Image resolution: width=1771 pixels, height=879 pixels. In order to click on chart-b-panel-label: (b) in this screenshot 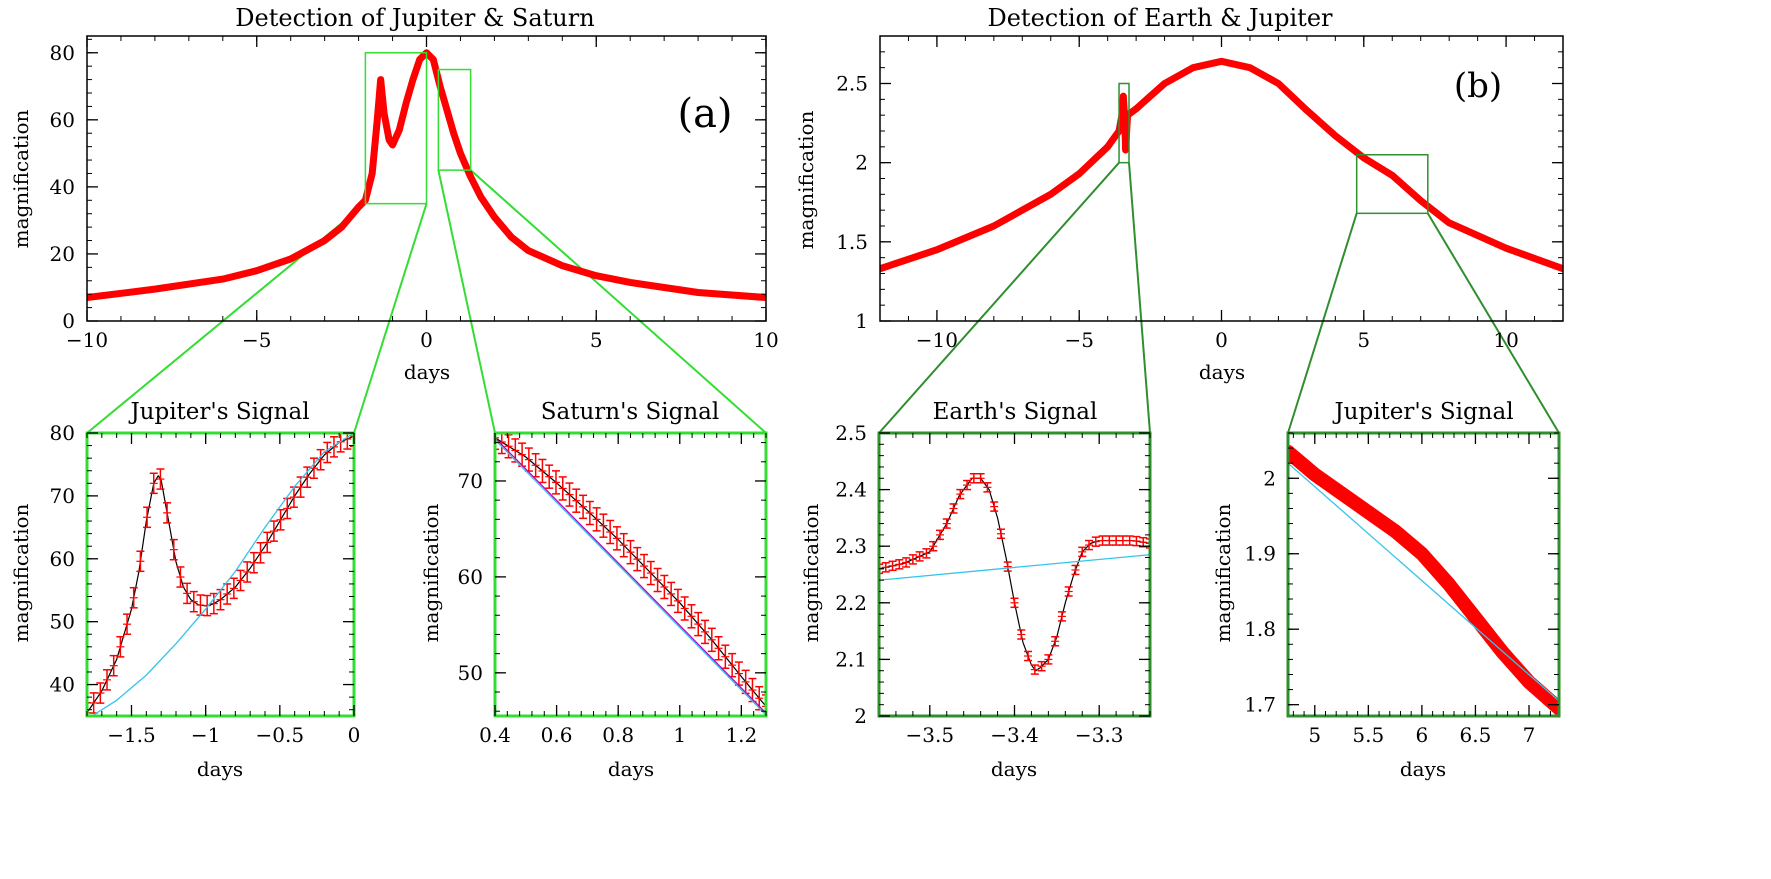, I will do `click(1478, 86)`.